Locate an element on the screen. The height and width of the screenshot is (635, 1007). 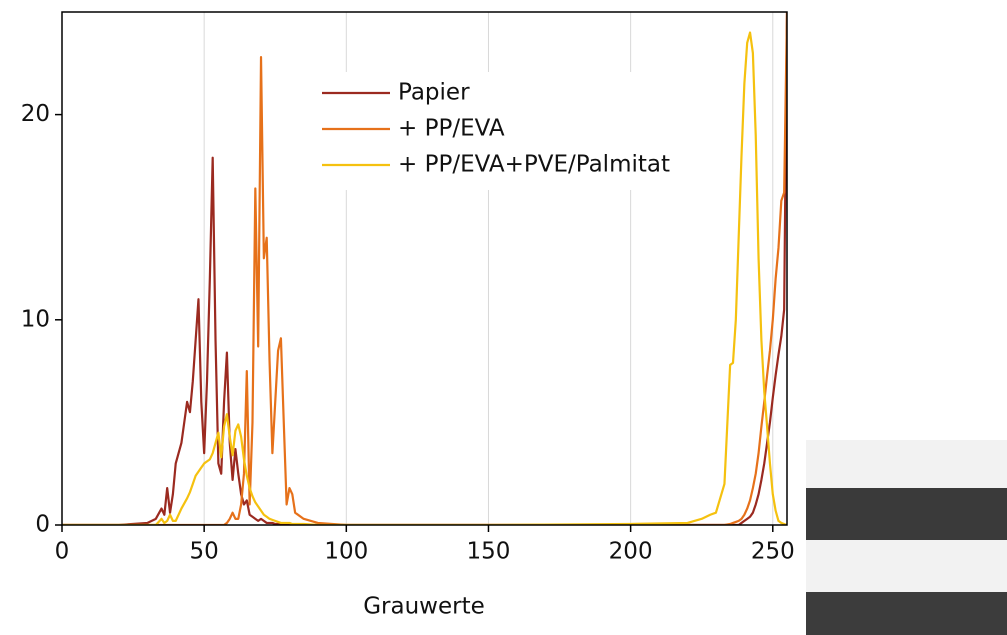
y-tick-label: 0 is located at coordinates (42, 525).